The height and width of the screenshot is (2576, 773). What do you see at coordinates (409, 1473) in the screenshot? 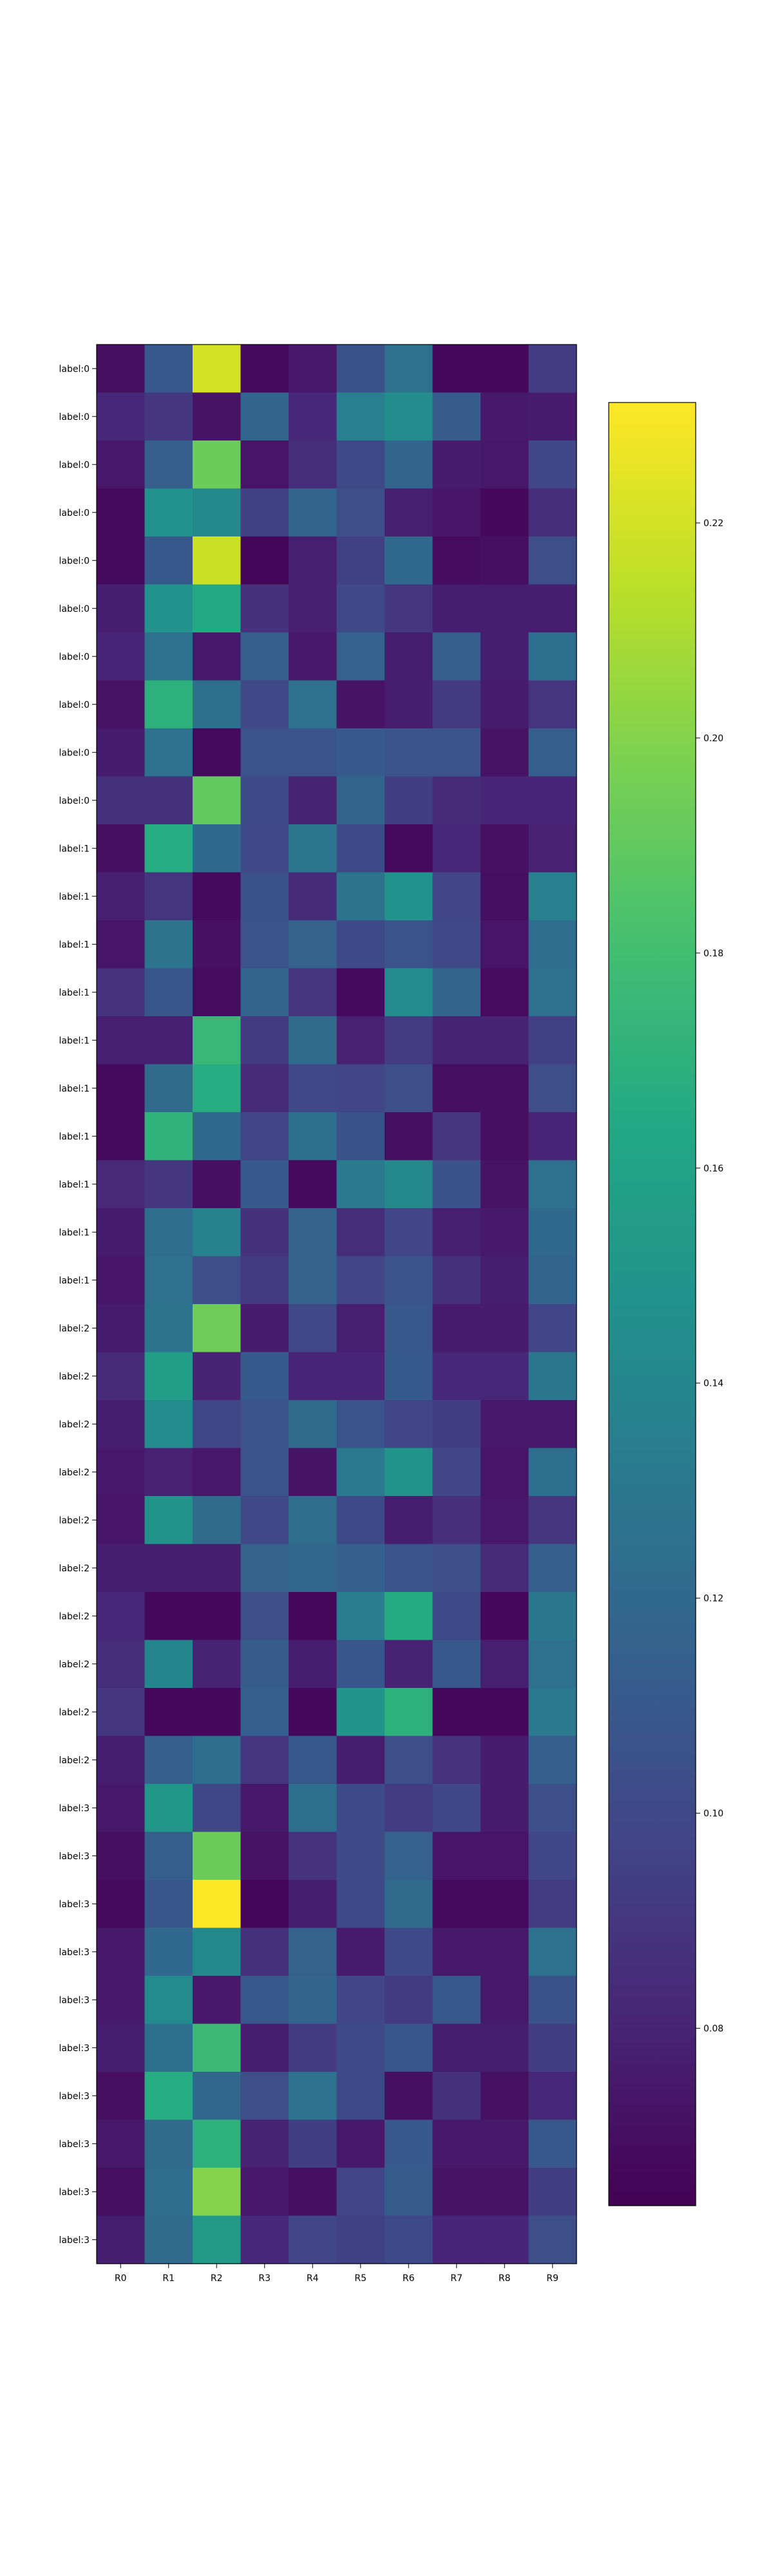
I see `heatmap-cell-r23-c6` at bounding box center [409, 1473].